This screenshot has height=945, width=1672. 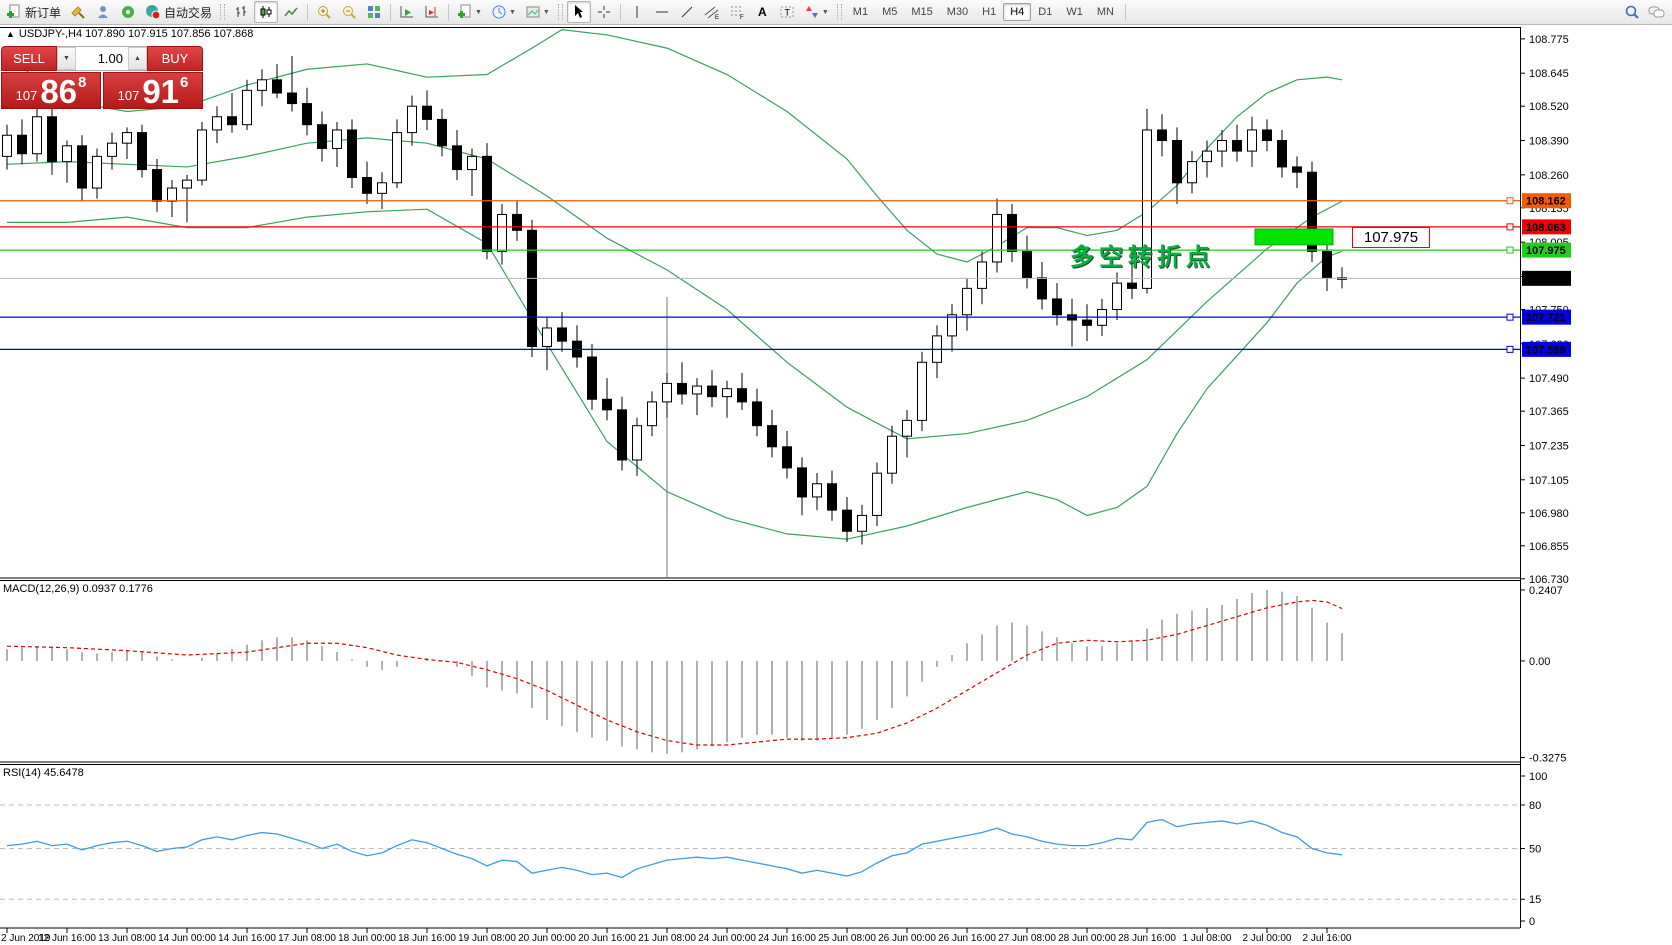 I want to click on svg-text: A, so click(x=762, y=12).